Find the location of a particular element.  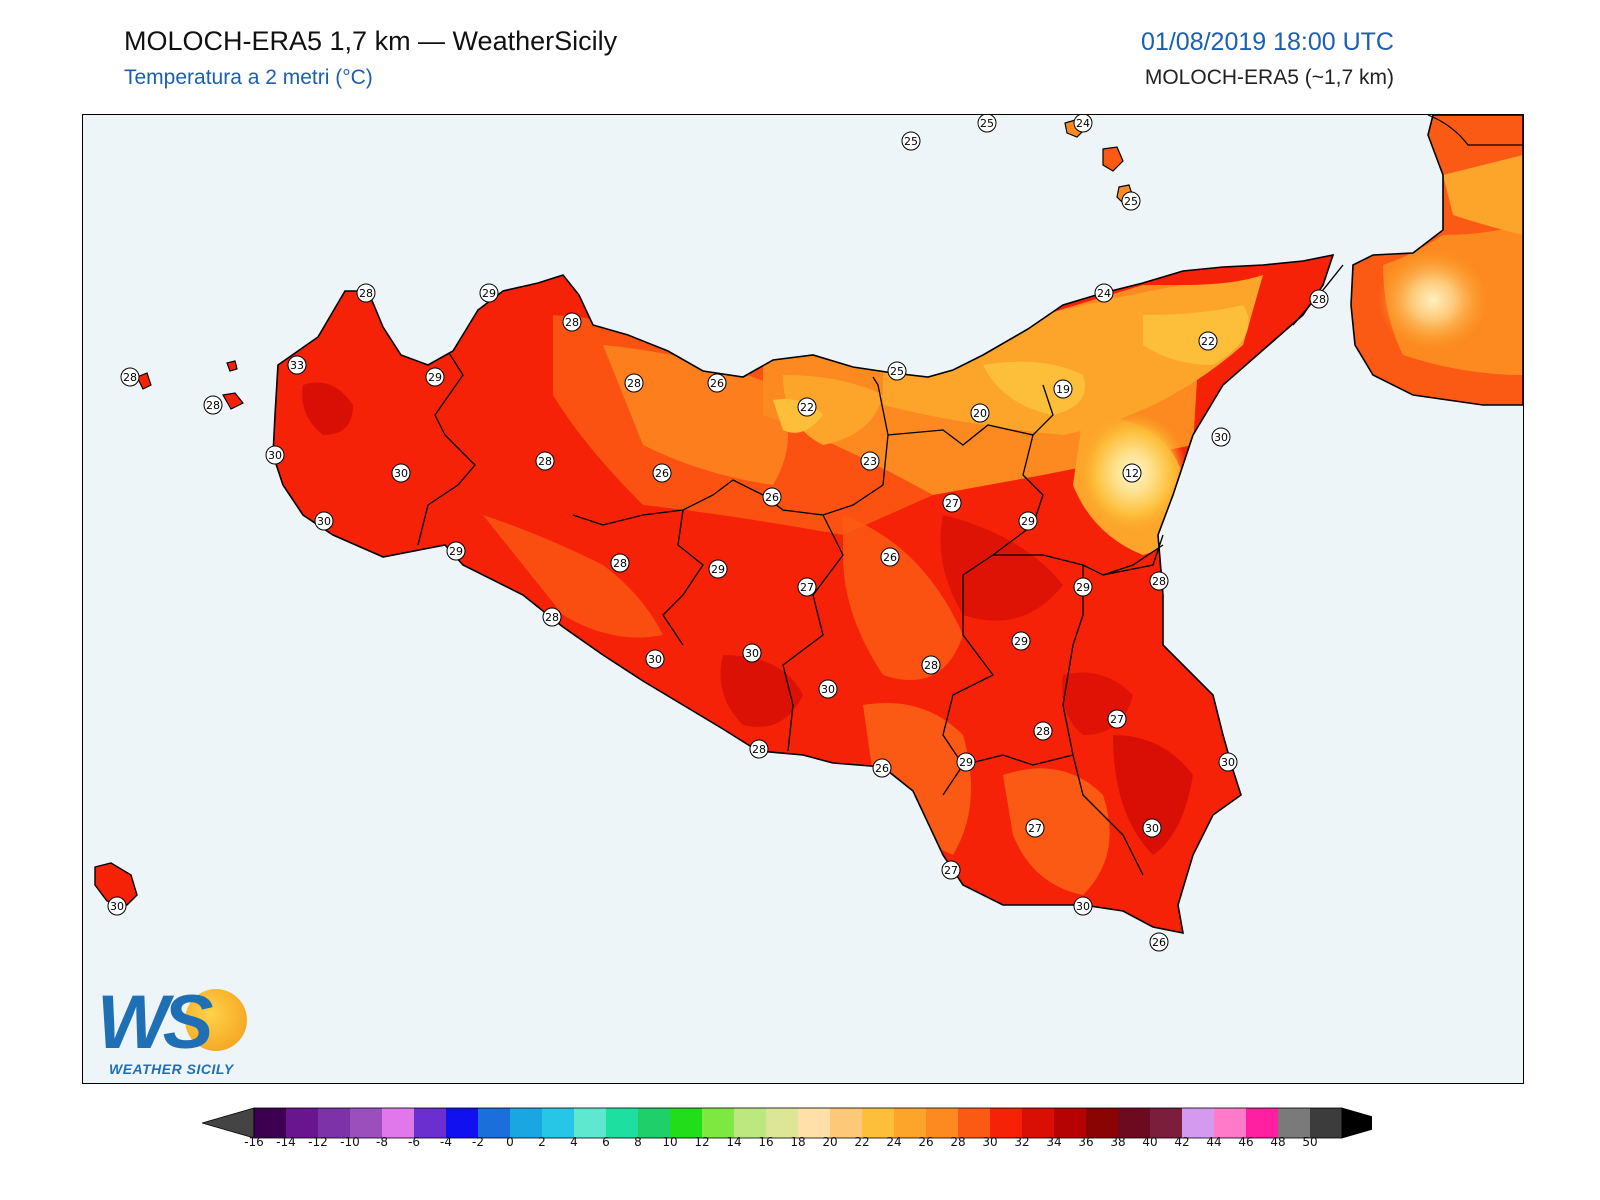

colorbar-tick-label: -12 is located at coordinates (318, 1142).